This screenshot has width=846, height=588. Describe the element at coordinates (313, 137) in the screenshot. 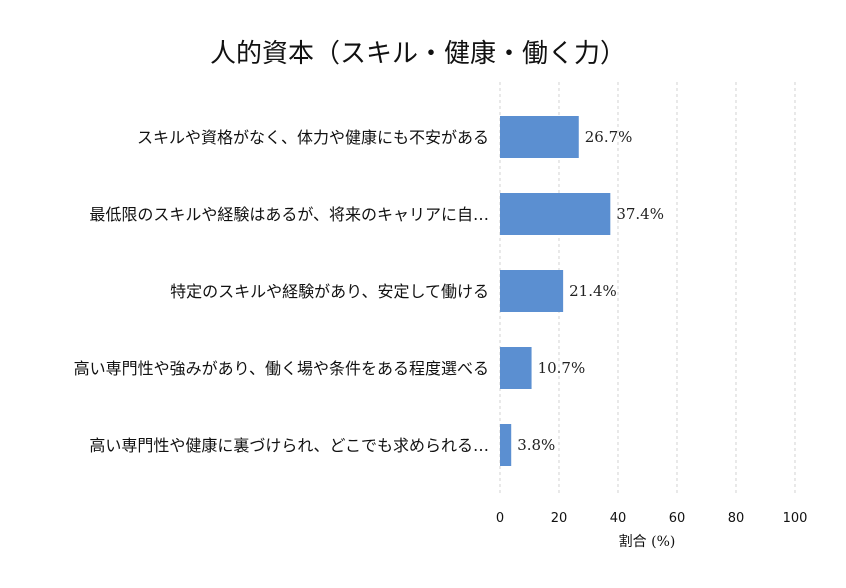

I see `category-label: スキルや資格がなく、体力や健康にも不安がある` at that location.